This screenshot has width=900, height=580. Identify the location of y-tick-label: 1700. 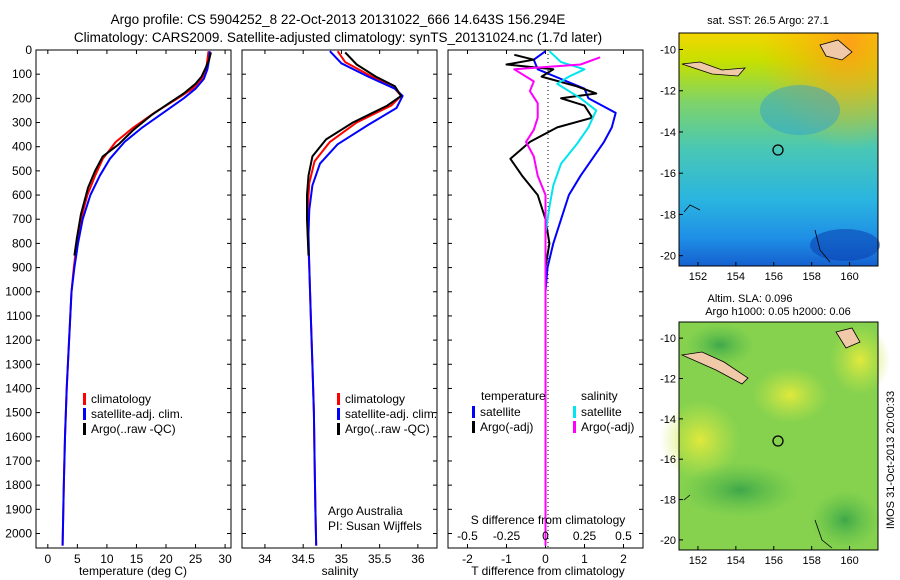
(18, 461).